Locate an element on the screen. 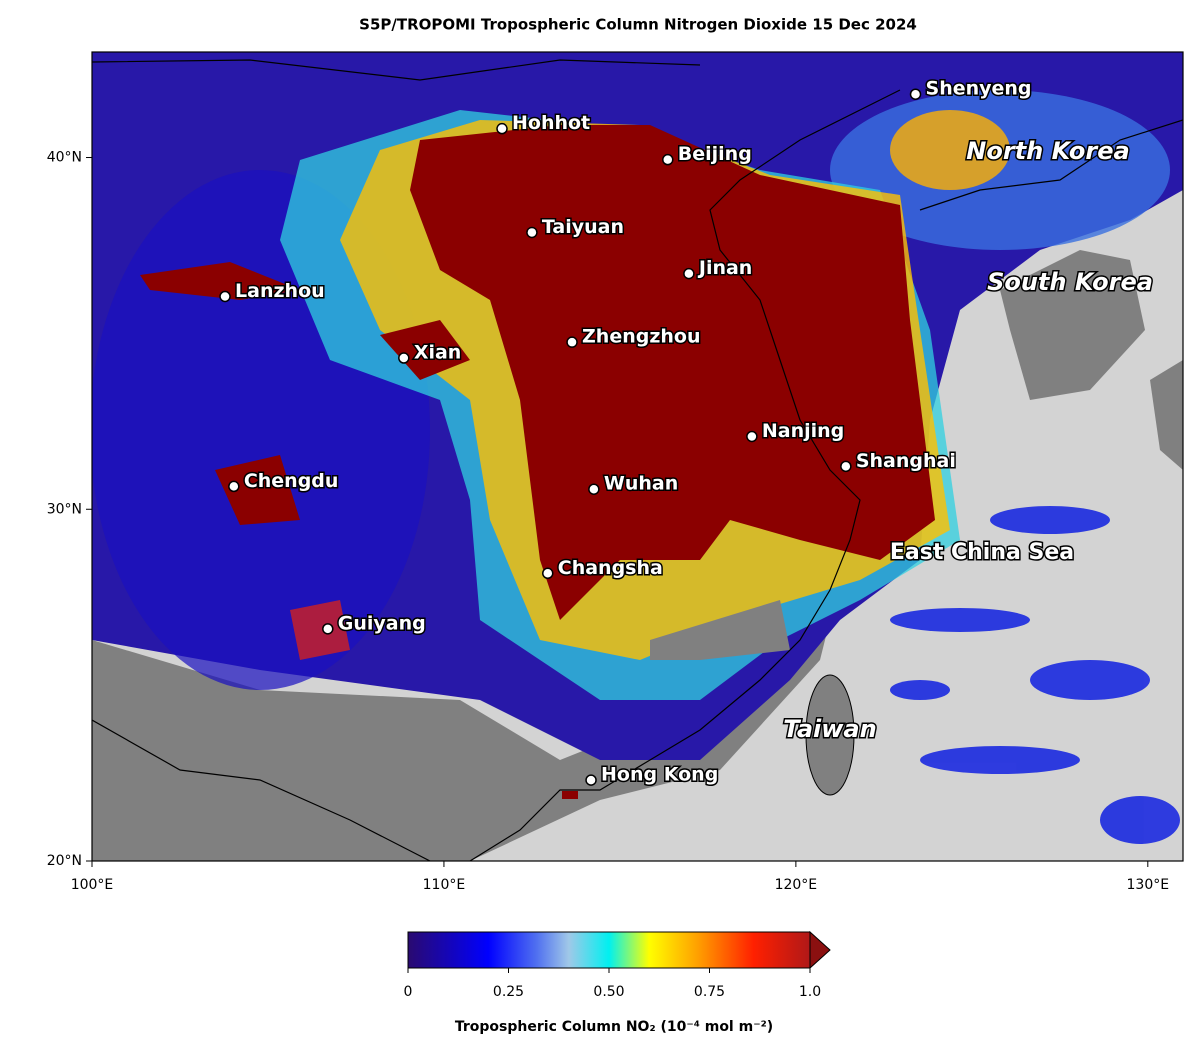 This screenshot has height=1056, width=1200. colorbar is located at coordinates (609, 950).